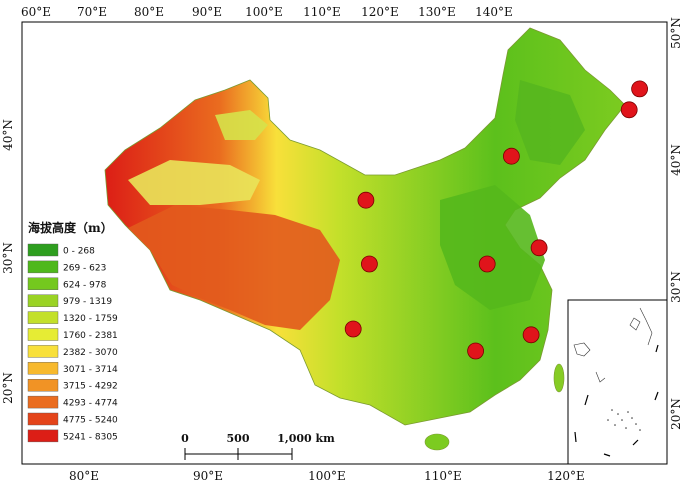 The height and width of the screenshot is (491, 690). I want to click on northeast-plains-region, so click(550, 122).